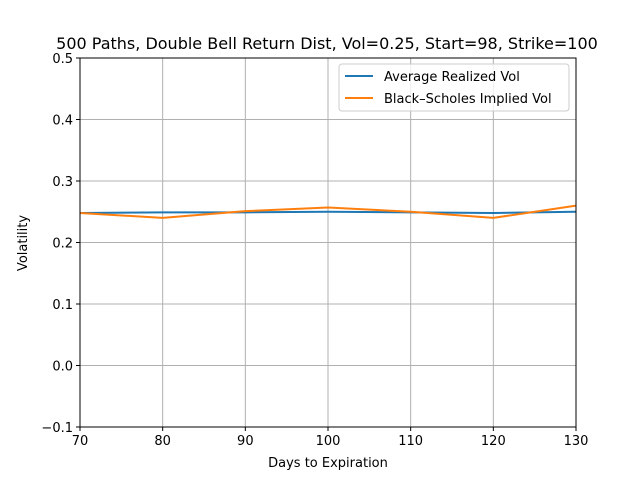 The height and width of the screenshot is (480, 640). Describe the element at coordinates (328, 463) in the screenshot. I see `x-axis-label: Days to Expiration` at that location.